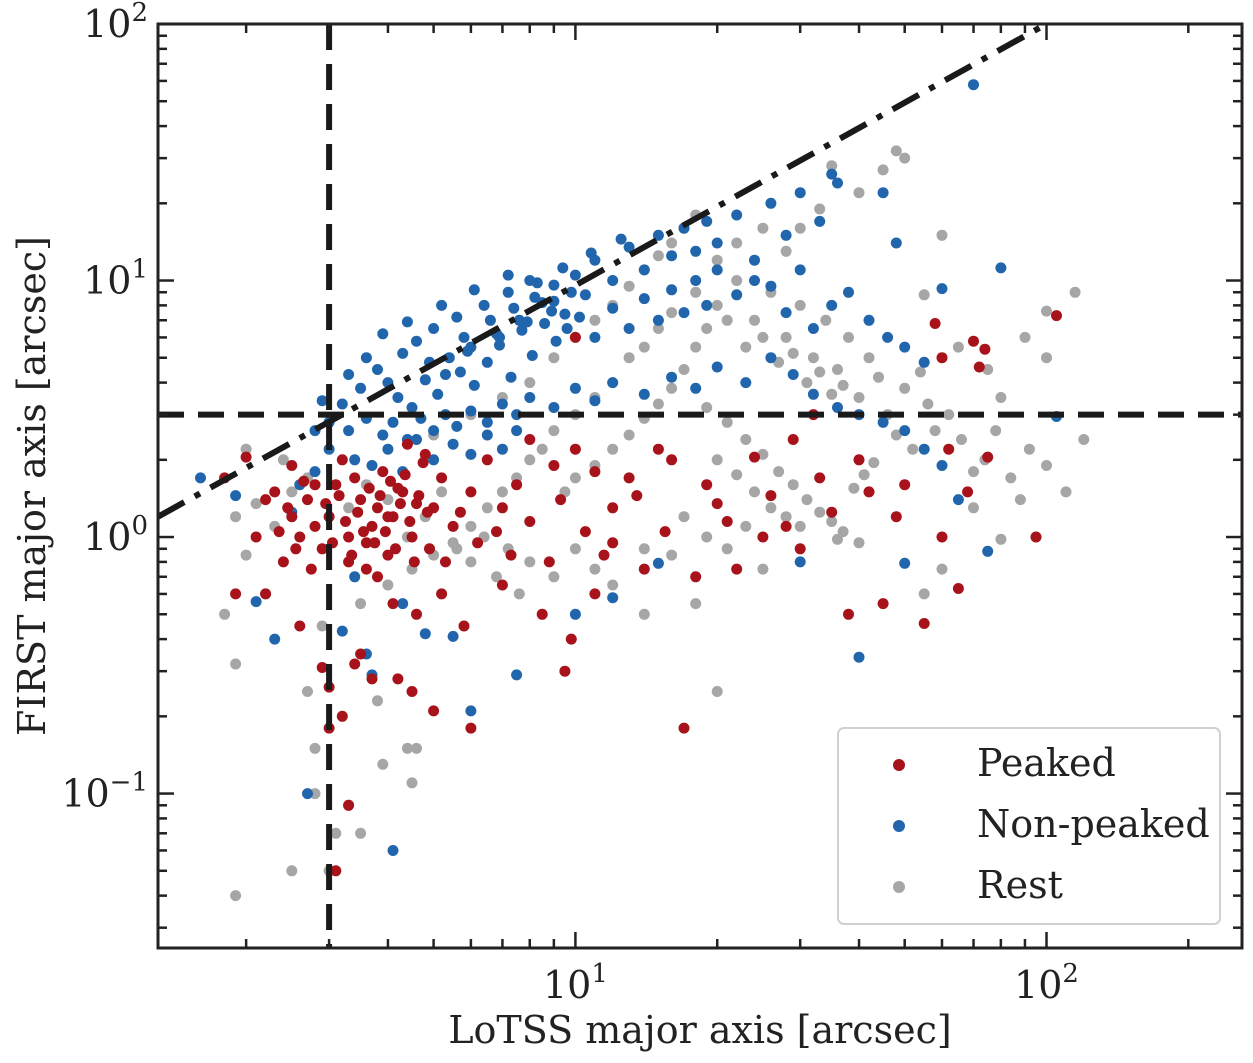 The height and width of the screenshot is (1063, 1253). Describe the element at coordinates (115, 535) in the screenshot. I see `y-tick-label: 100` at that location.